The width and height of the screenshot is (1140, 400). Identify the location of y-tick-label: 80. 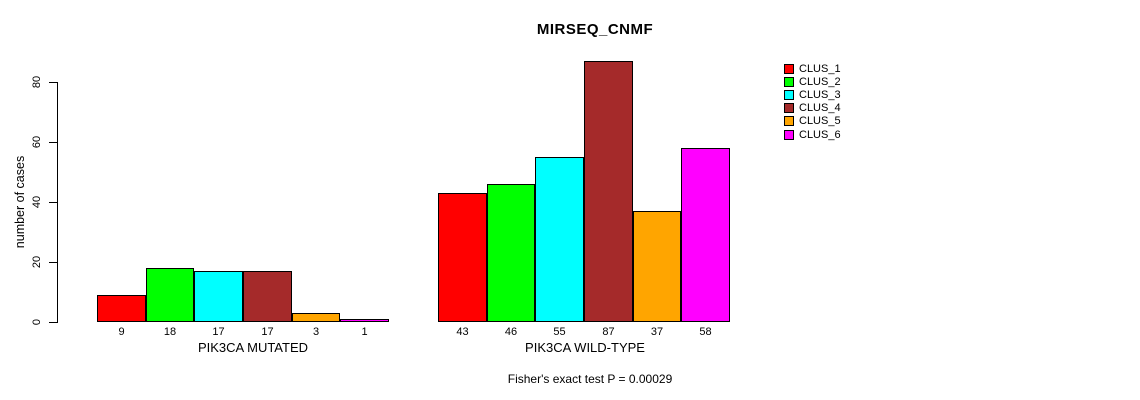
(37, 82).